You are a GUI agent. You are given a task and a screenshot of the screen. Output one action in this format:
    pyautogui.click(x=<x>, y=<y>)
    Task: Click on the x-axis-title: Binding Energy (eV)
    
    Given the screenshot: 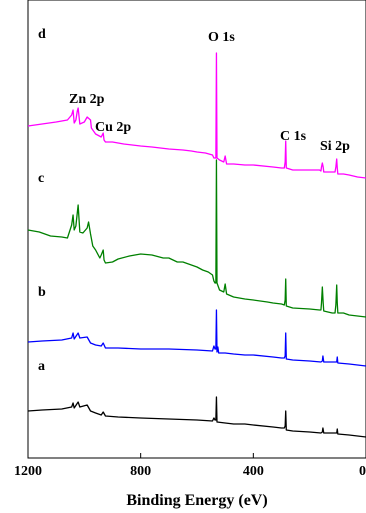 What is the action you would take?
    pyautogui.click(x=196, y=500)
    